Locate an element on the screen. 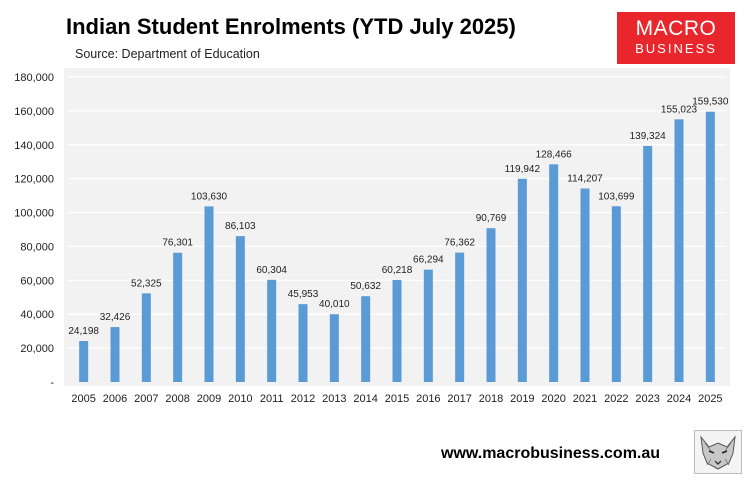 The image size is (751, 482). y-tick-label: 20,000 is located at coordinates (37, 349).